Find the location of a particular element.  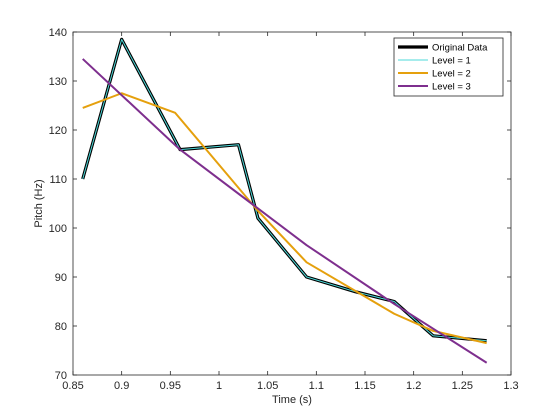

x-tick-label: 0.95 is located at coordinates (170, 386).